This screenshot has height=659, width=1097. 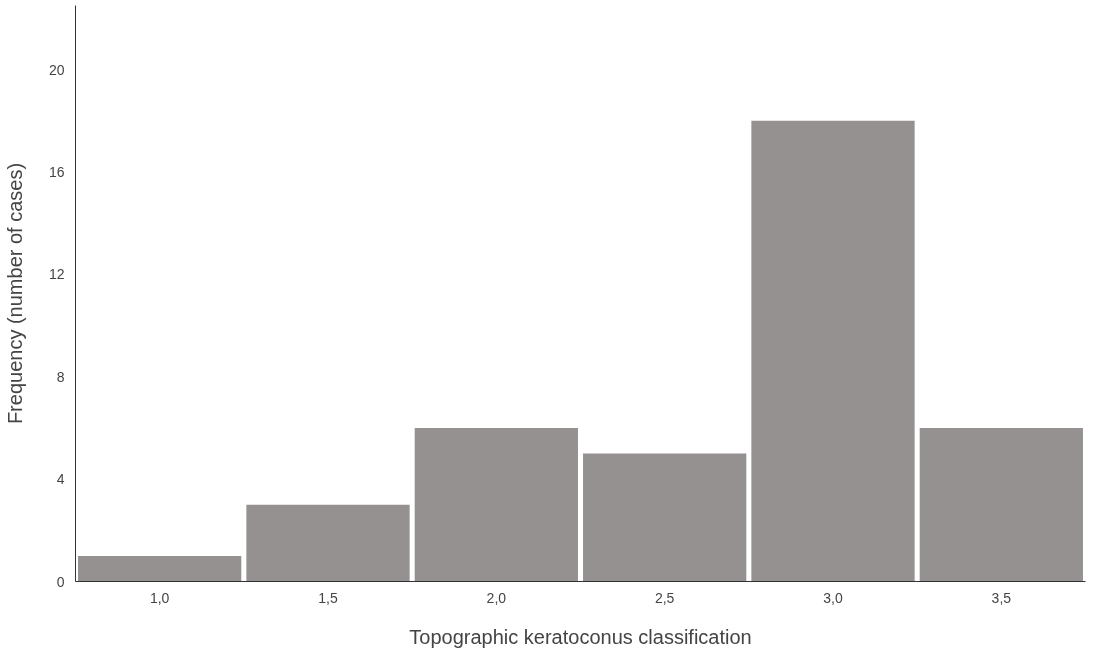 I want to click on y-tick-label: 16, so click(x=56, y=171).